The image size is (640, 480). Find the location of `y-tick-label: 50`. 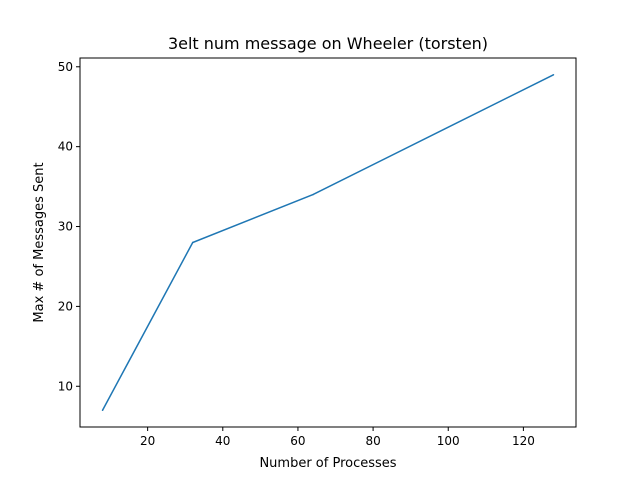

y-tick-label: 50 is located at coordinates (65, 67).